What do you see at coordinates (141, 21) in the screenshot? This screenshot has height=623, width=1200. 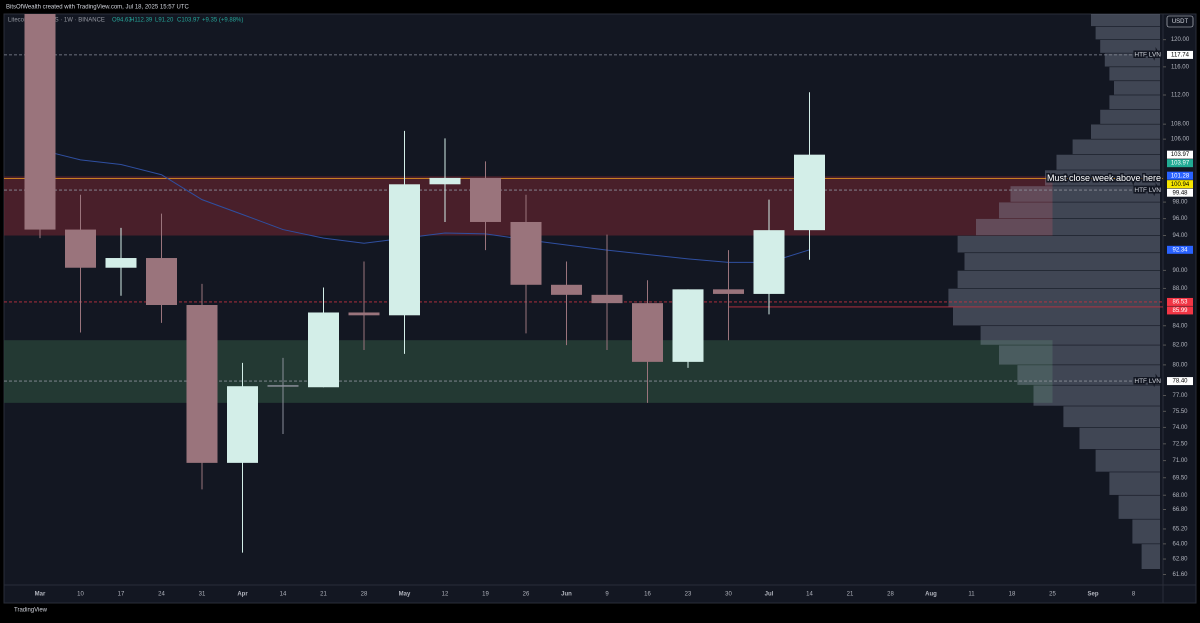 I see `ohlc-high: H112.39` at bounding box center [141, 21].